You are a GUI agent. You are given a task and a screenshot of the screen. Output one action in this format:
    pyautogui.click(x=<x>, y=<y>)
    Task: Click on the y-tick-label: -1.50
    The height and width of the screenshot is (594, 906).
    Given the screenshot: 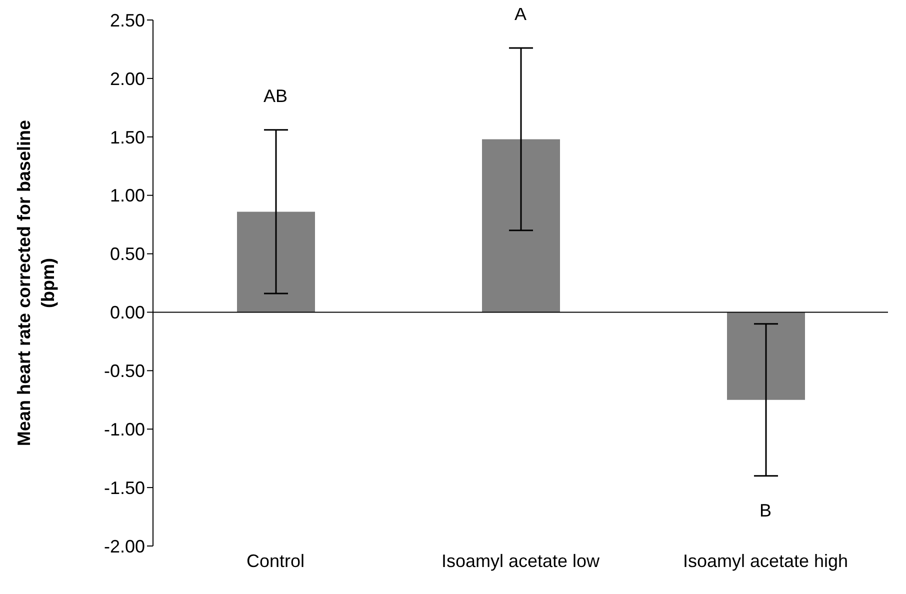 What is the action you would take?
    pyautogui.click(x=124, y=488)
    